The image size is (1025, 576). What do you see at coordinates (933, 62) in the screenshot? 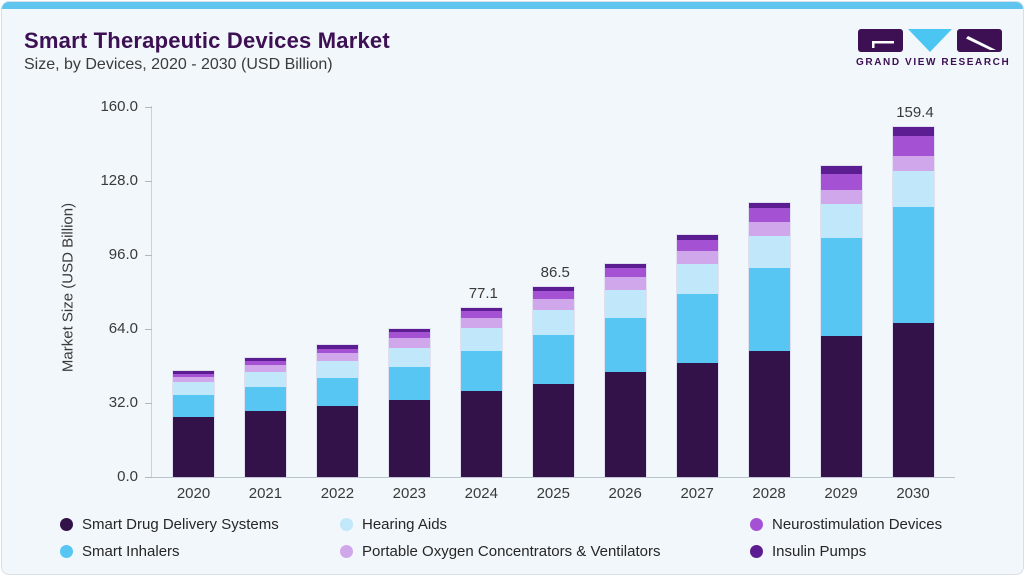
I see `gvr-logo-text: GRAND VIEW RESEARCH` at bounding box center [933, 62].